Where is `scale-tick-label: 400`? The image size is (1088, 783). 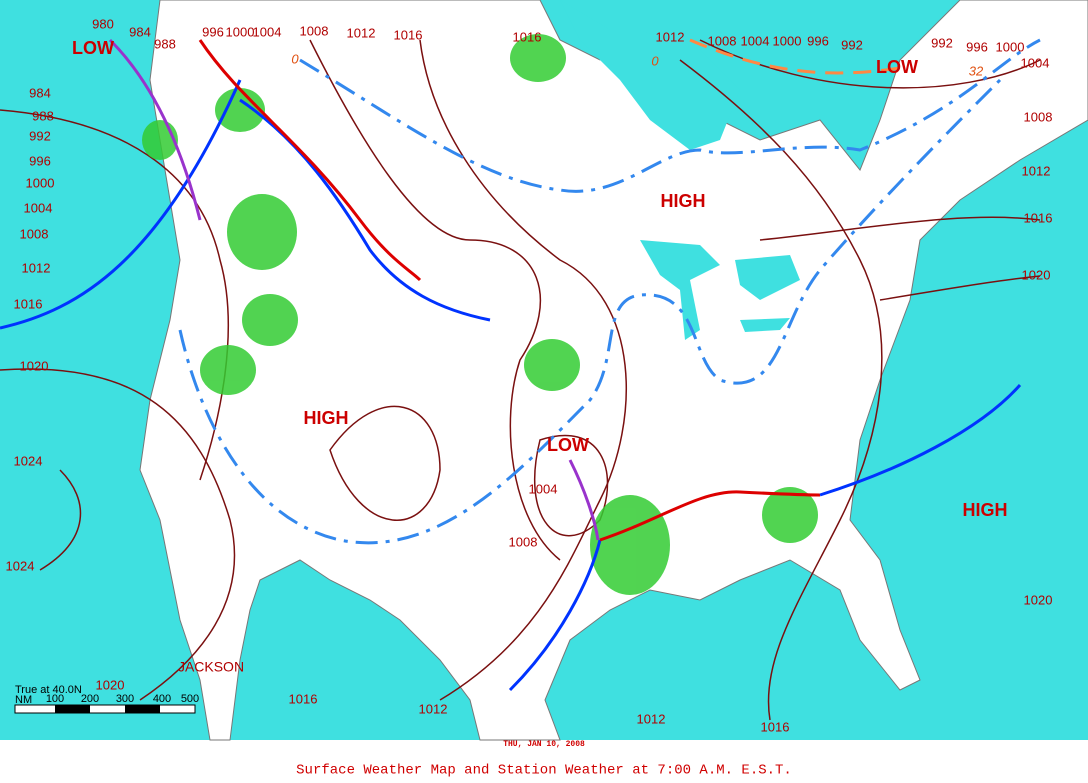
scale-tick-label: 400 is located at coordinates (162, 699).